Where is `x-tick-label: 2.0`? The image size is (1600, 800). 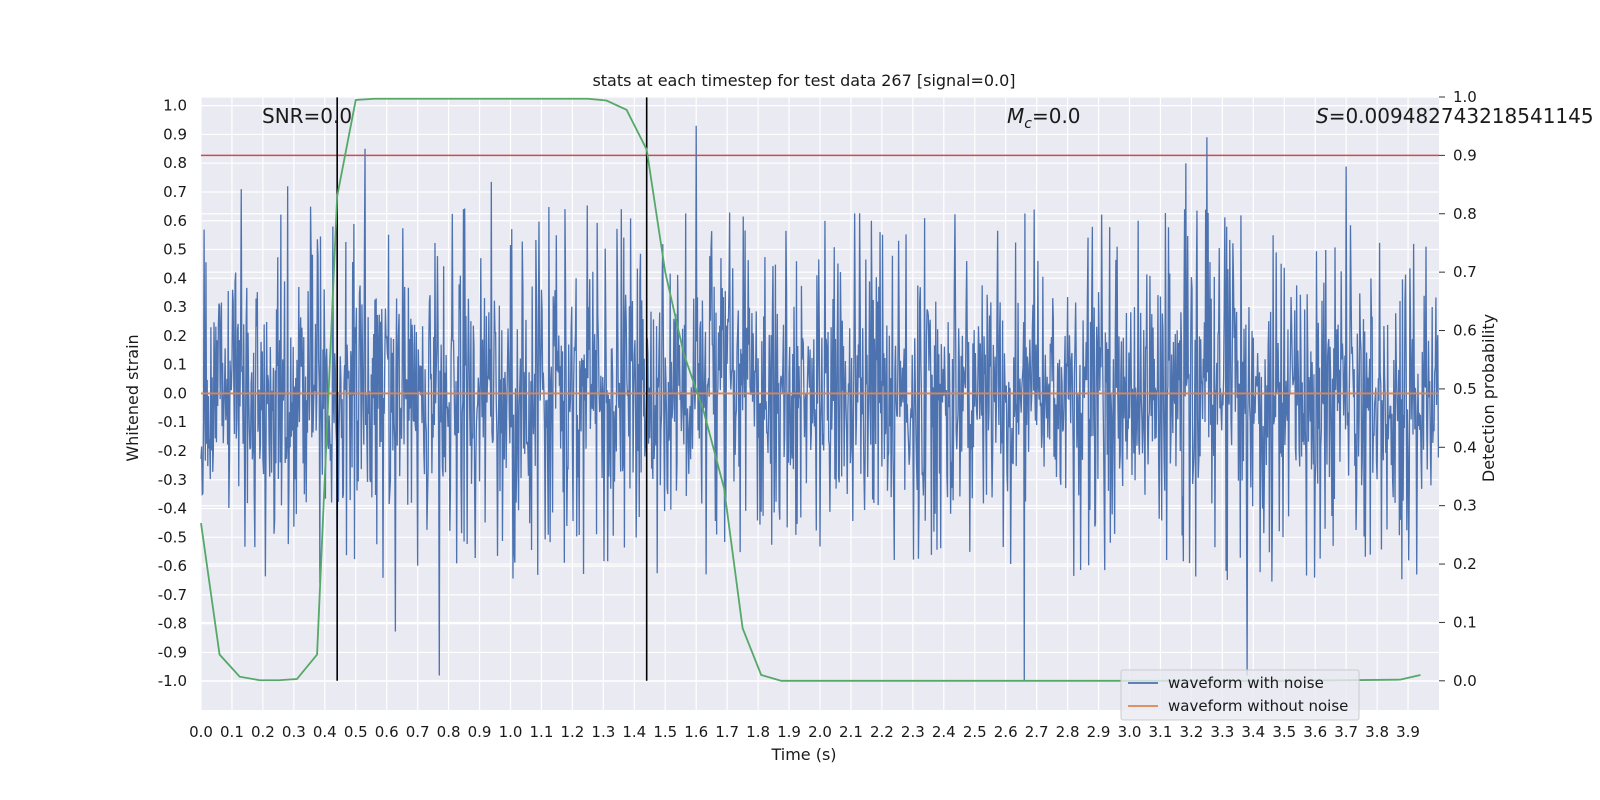 x-tick-label: 2.0 is located at coordinates (820, 732).